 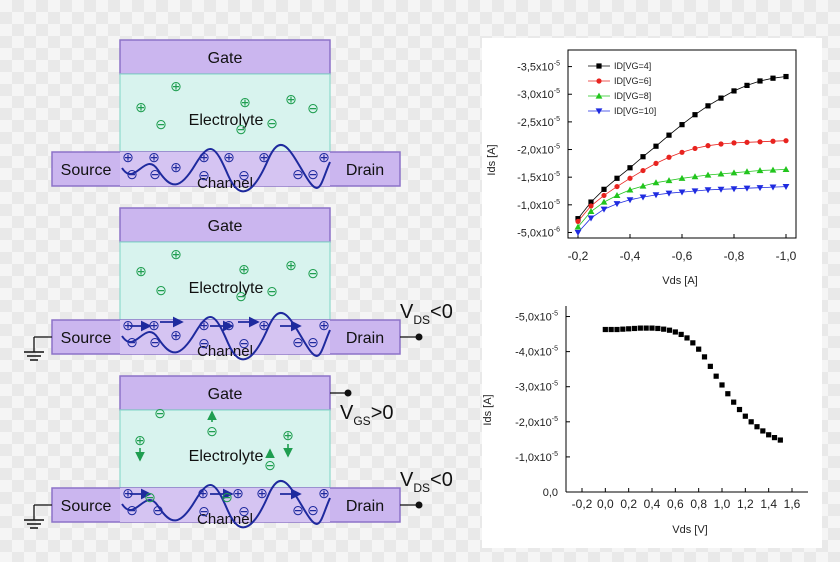 What do you see at coordinates (734, 256) in the screenshot?
I see `x-tick-label: -0,8` at bounding box center [734, 256].